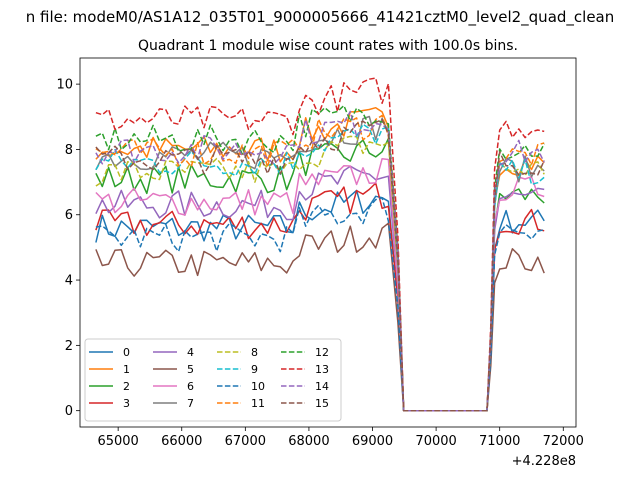  What do you see at coordinates (322, 403) in the screenshot?
I see `legend-label-15: 15` at bounding box center [322, 403].